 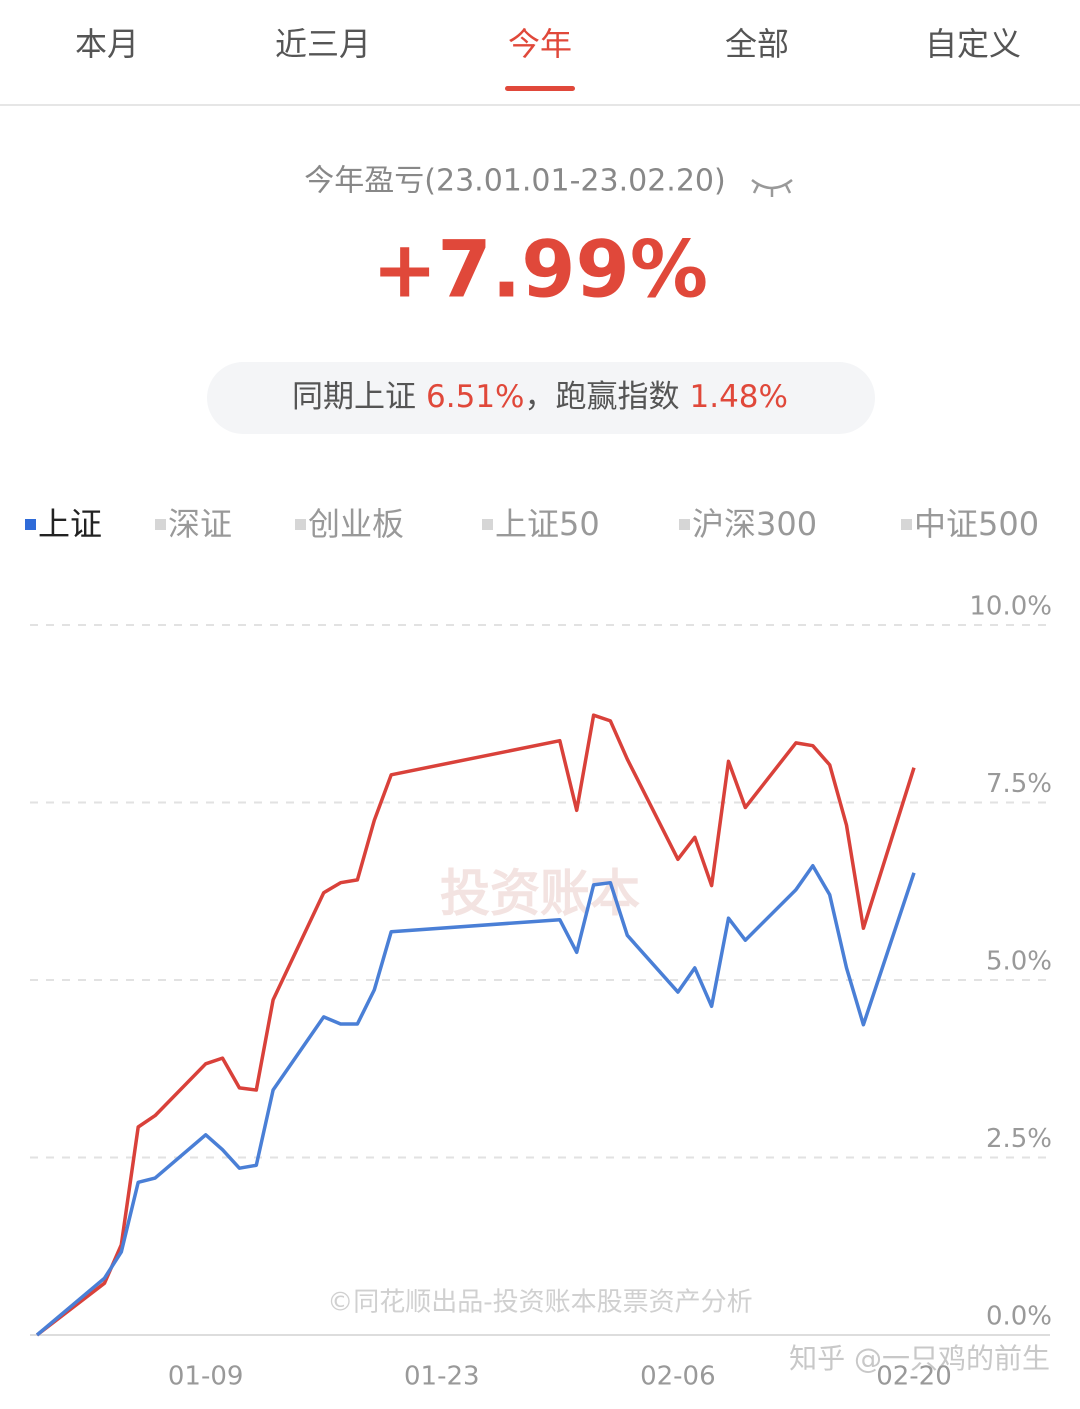 What do you see at coordinates (772, 188) in the screenshot?
I see `hide-icon` at bounding box center [772, 188].